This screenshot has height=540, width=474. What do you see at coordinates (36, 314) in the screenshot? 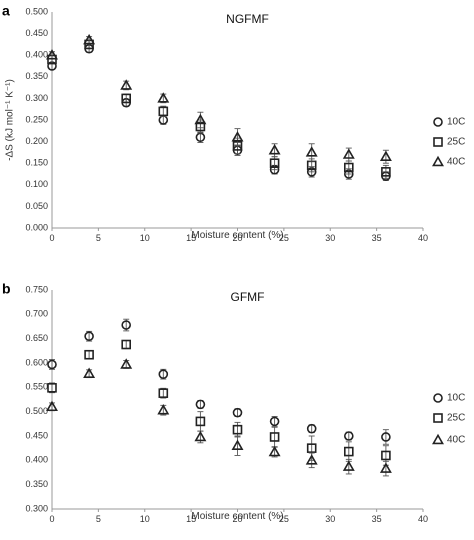
I see `y-tick-label: 0.700` at bounding box center [36, 314].